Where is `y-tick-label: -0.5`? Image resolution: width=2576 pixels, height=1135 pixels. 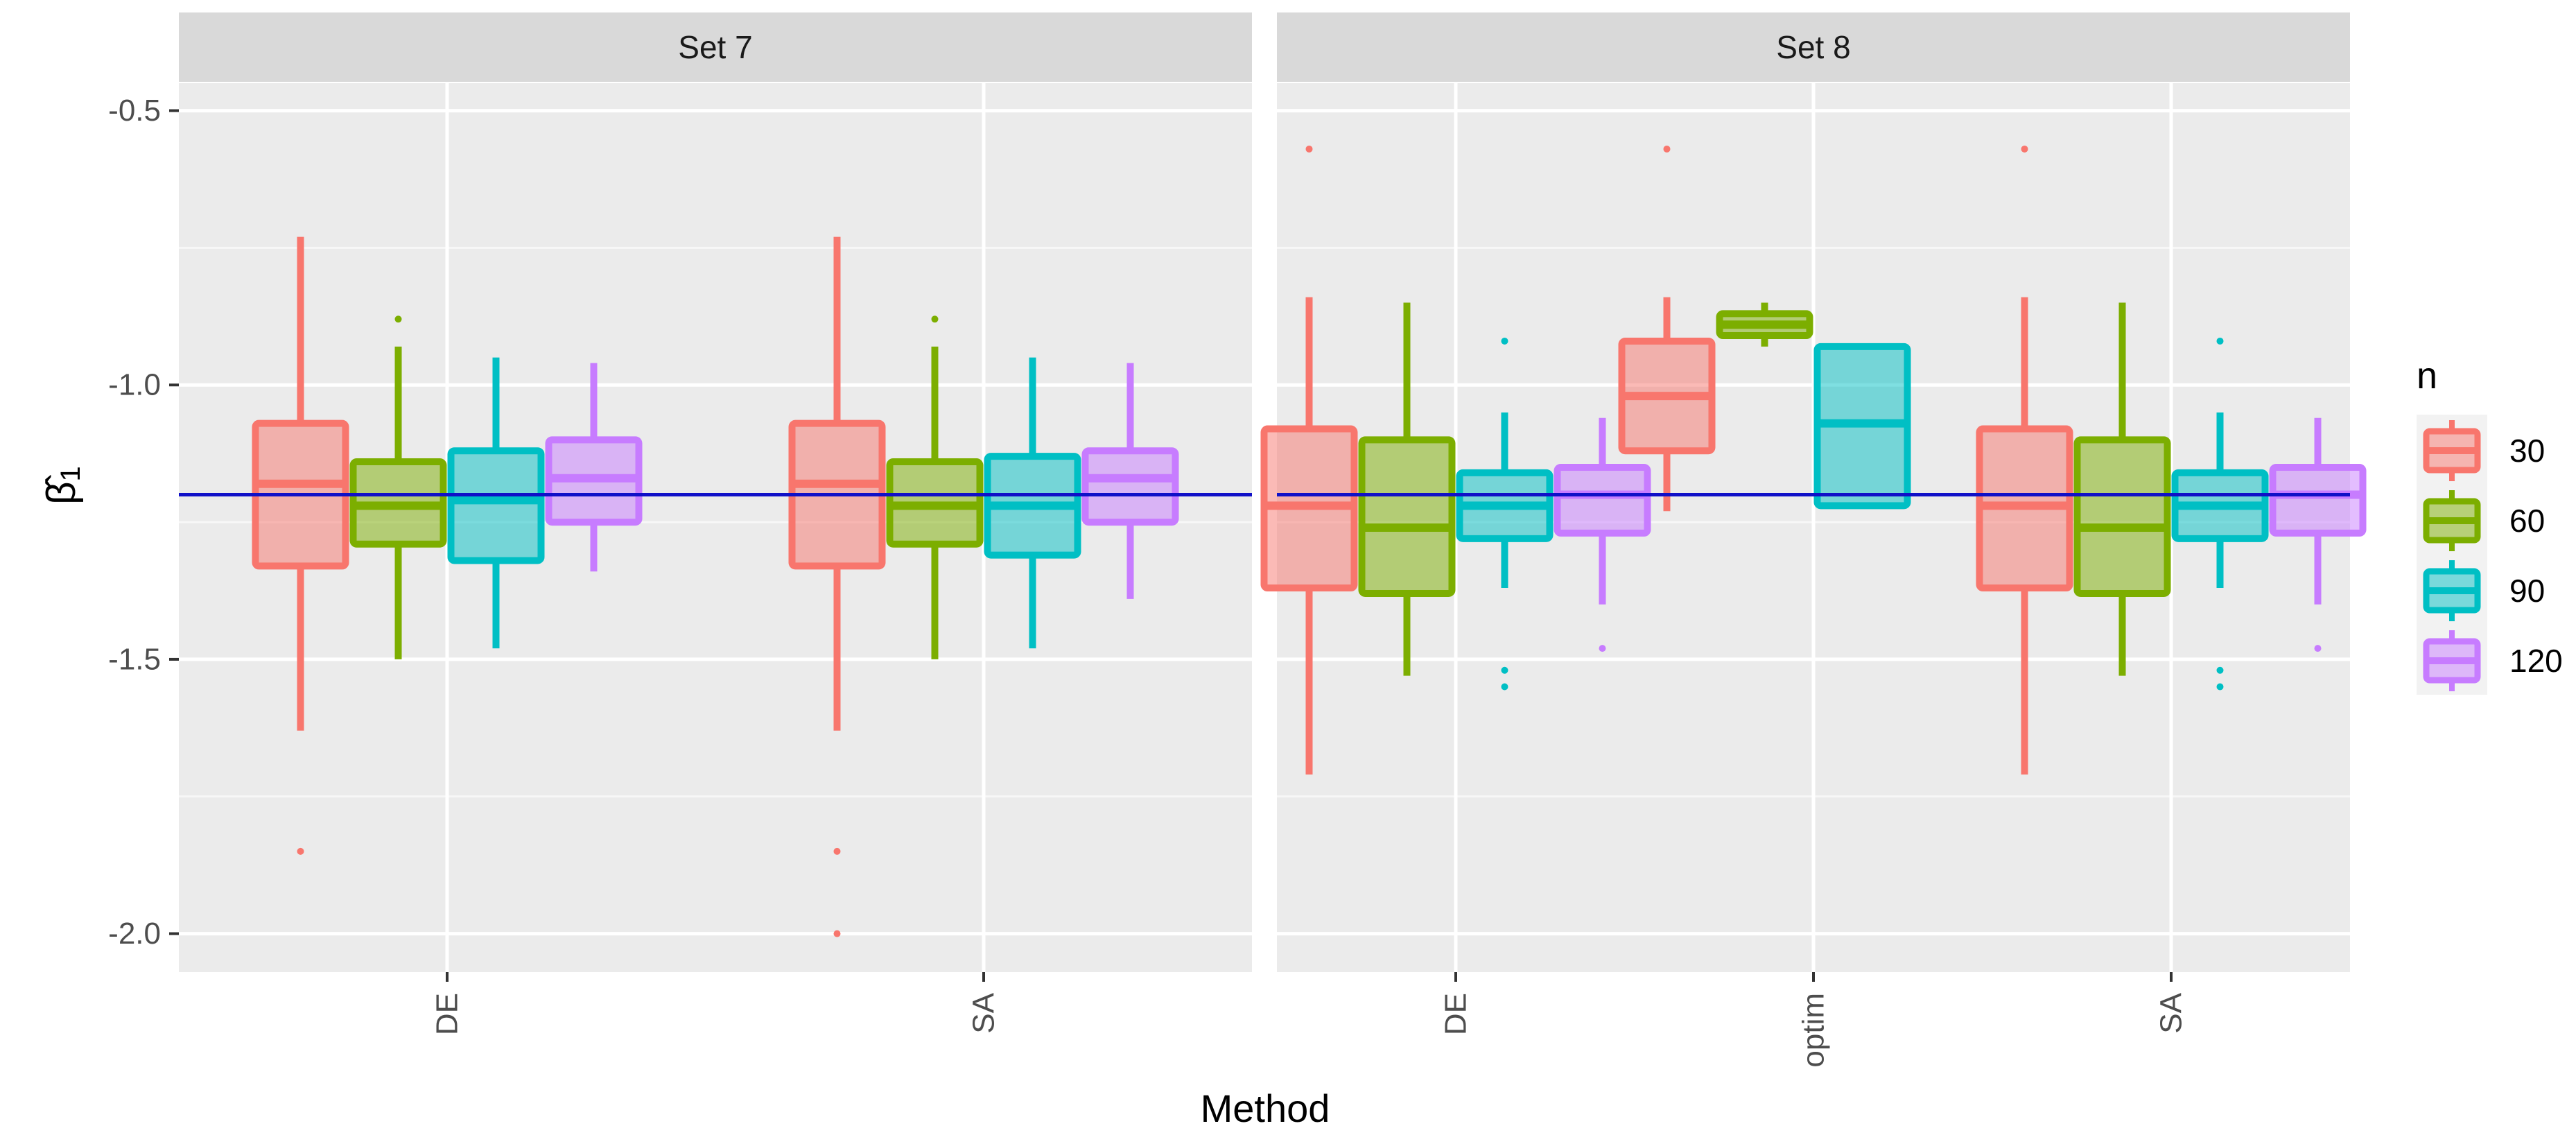 y-tick-label: -0.5 is located at coordinates (134, 111).